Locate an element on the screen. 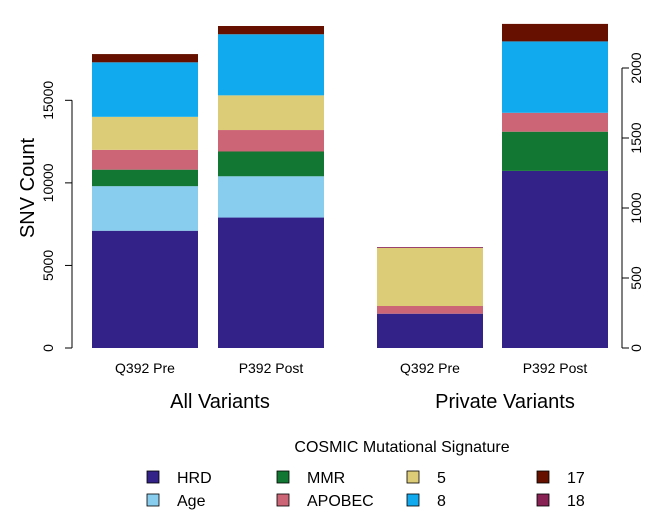  right-axis-tick-label: 0 is located at coordinates (636, 348).